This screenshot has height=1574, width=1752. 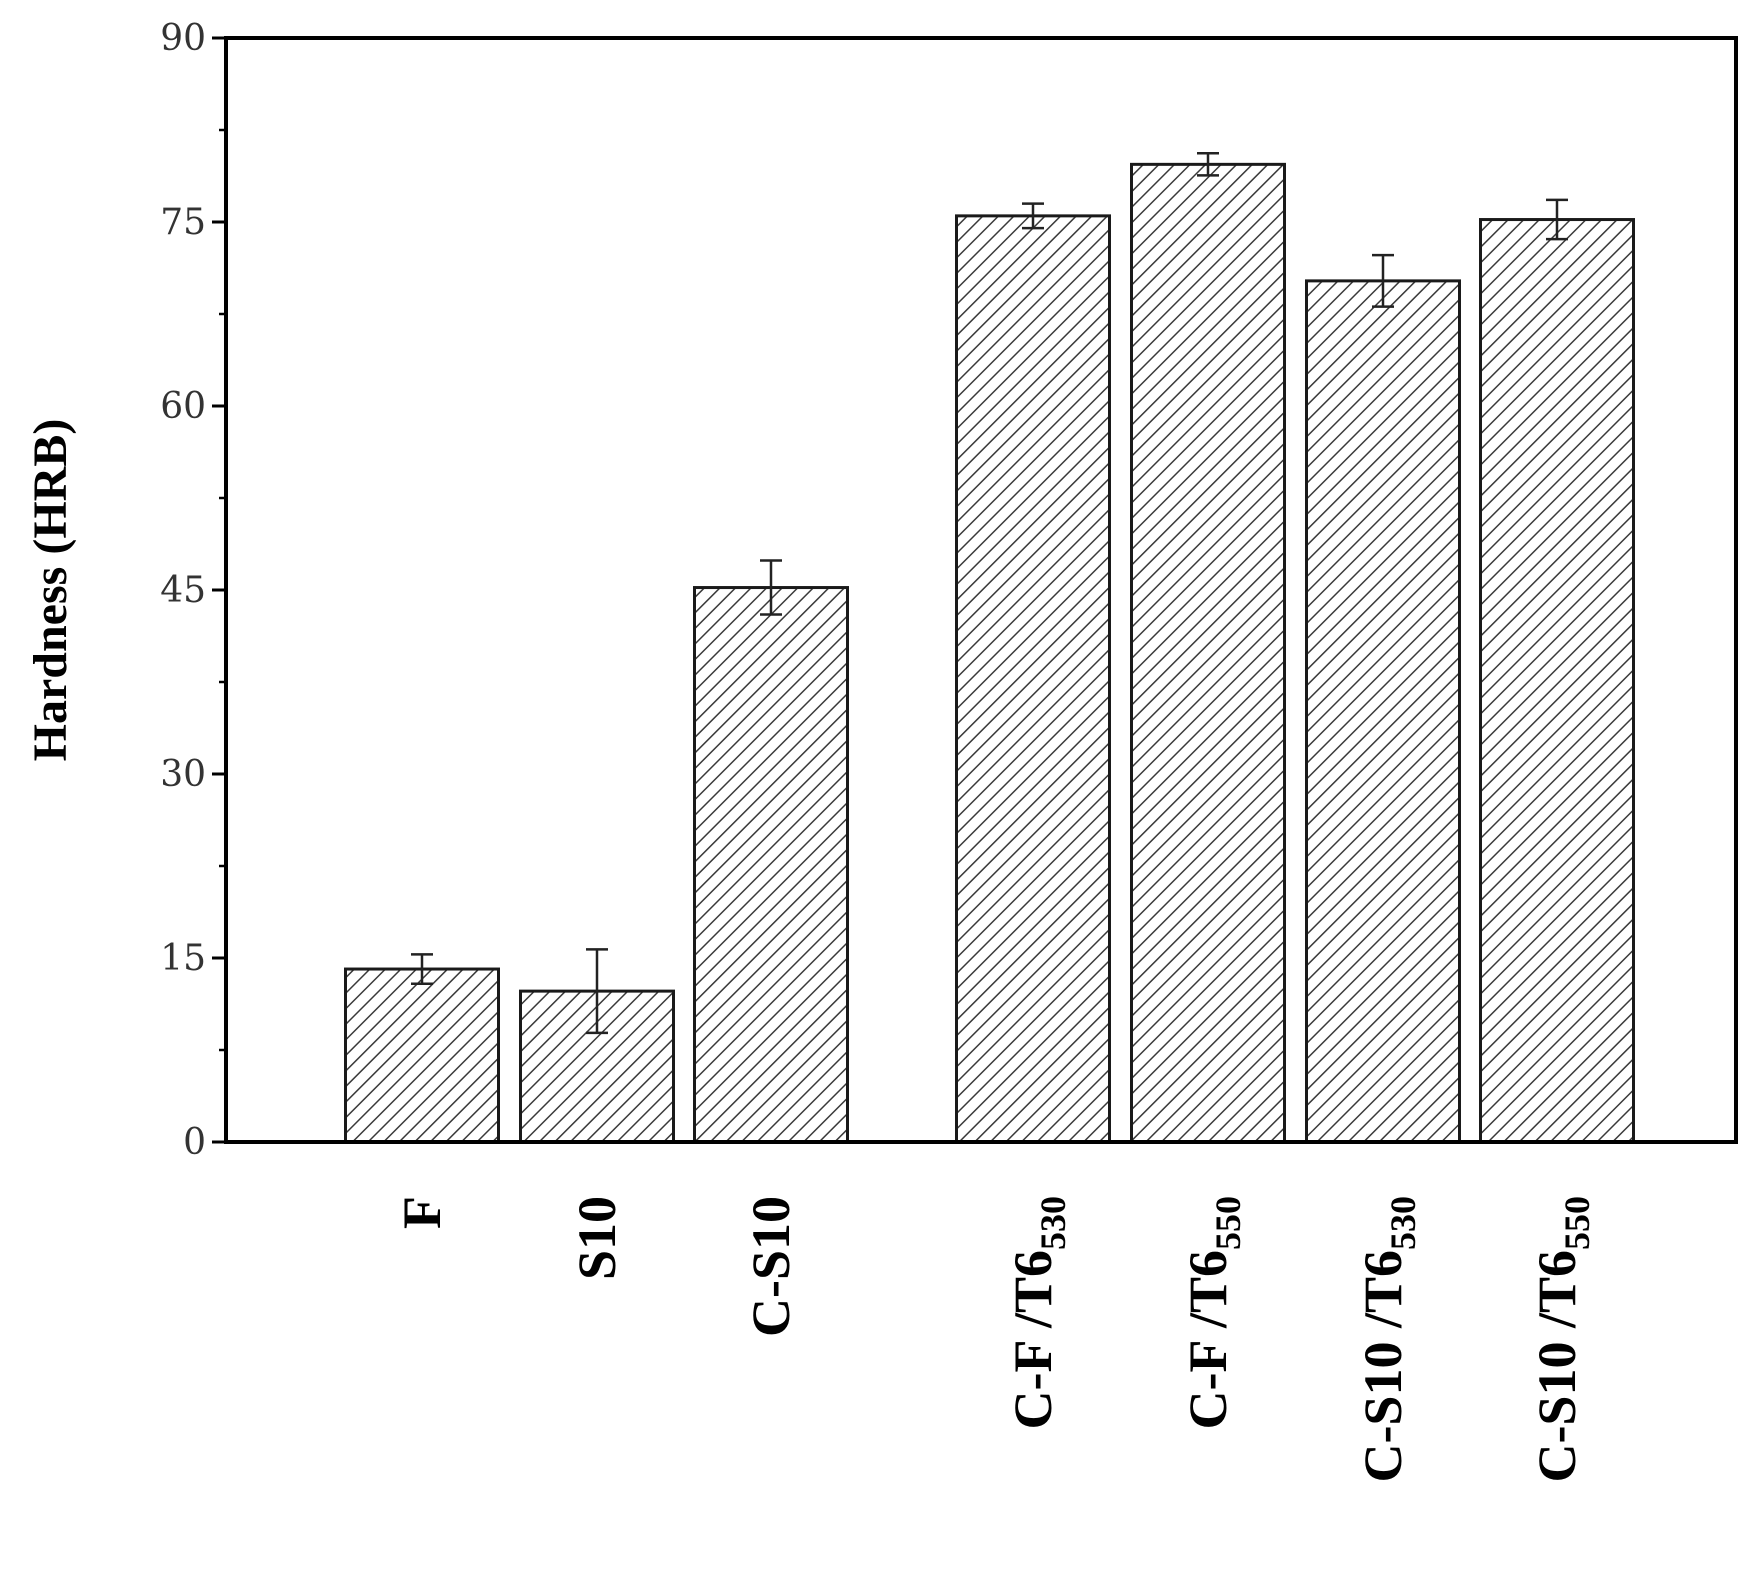 What do you see at coordinates (183, 38) in the screenshot?
I see `y-tick-label: 90` at bounding box center [183, 38].